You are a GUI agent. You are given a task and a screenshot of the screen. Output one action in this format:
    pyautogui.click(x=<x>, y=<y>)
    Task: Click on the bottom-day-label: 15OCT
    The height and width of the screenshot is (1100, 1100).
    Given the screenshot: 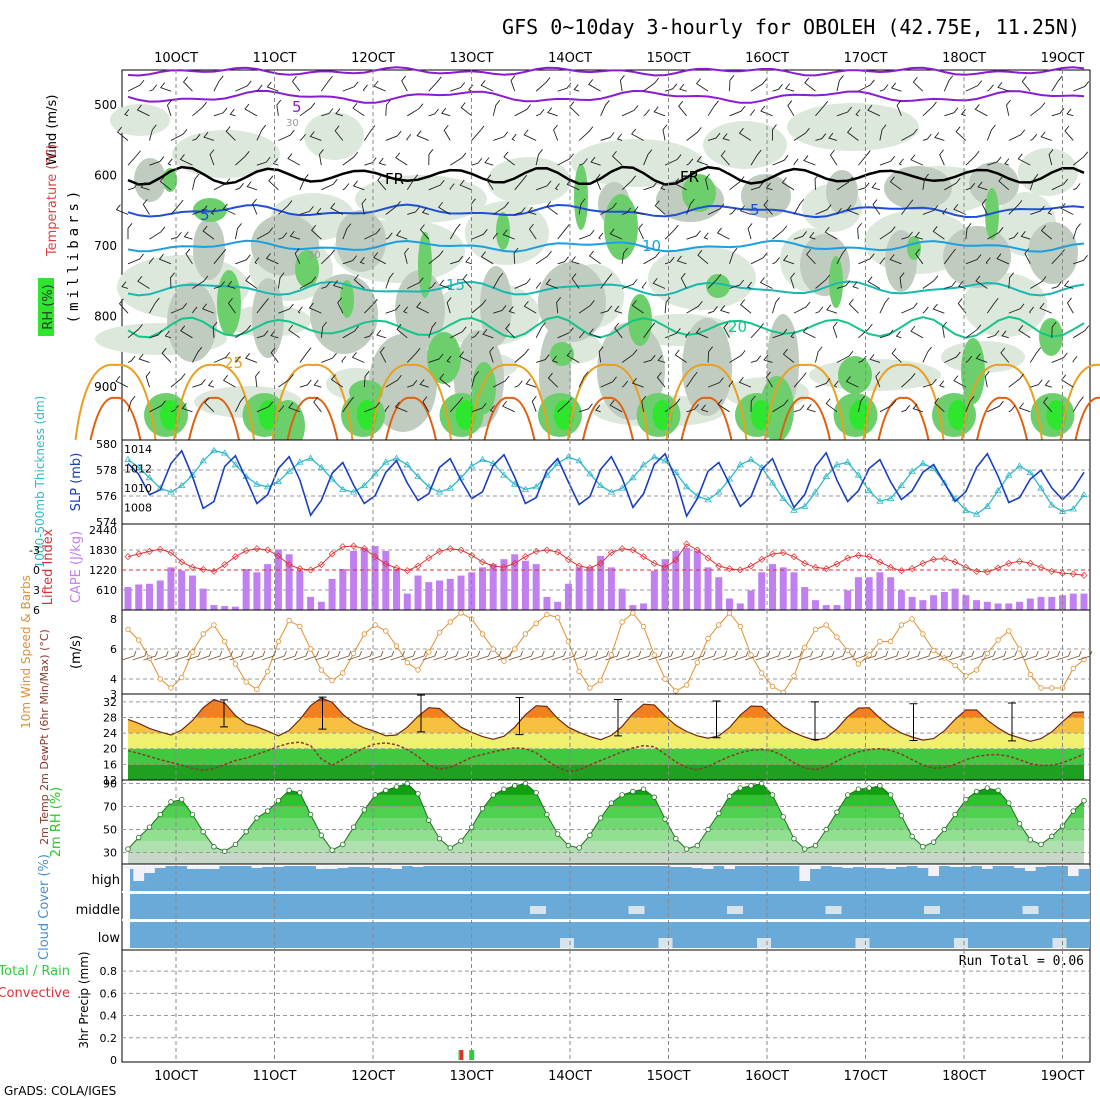 What is the action you would take?
    pyautogui.click(x=669, y=1076)
    